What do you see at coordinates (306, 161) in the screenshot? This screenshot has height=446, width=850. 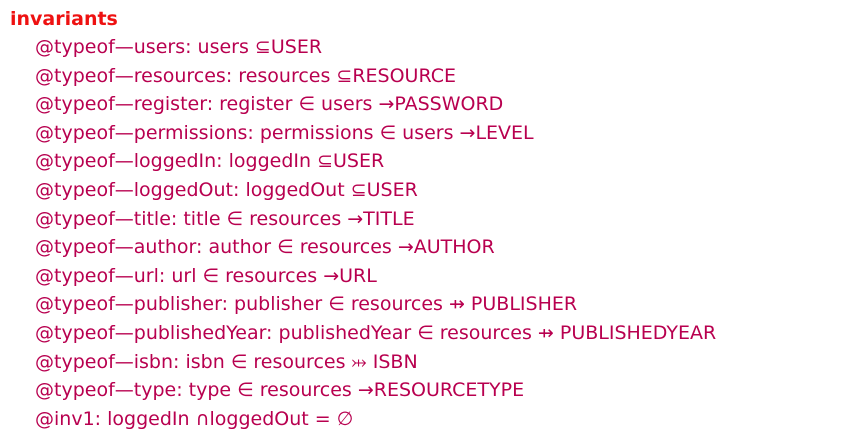 I see `invariant-expression: loggedIn ⊆USER` at bounding box center [306, 161].